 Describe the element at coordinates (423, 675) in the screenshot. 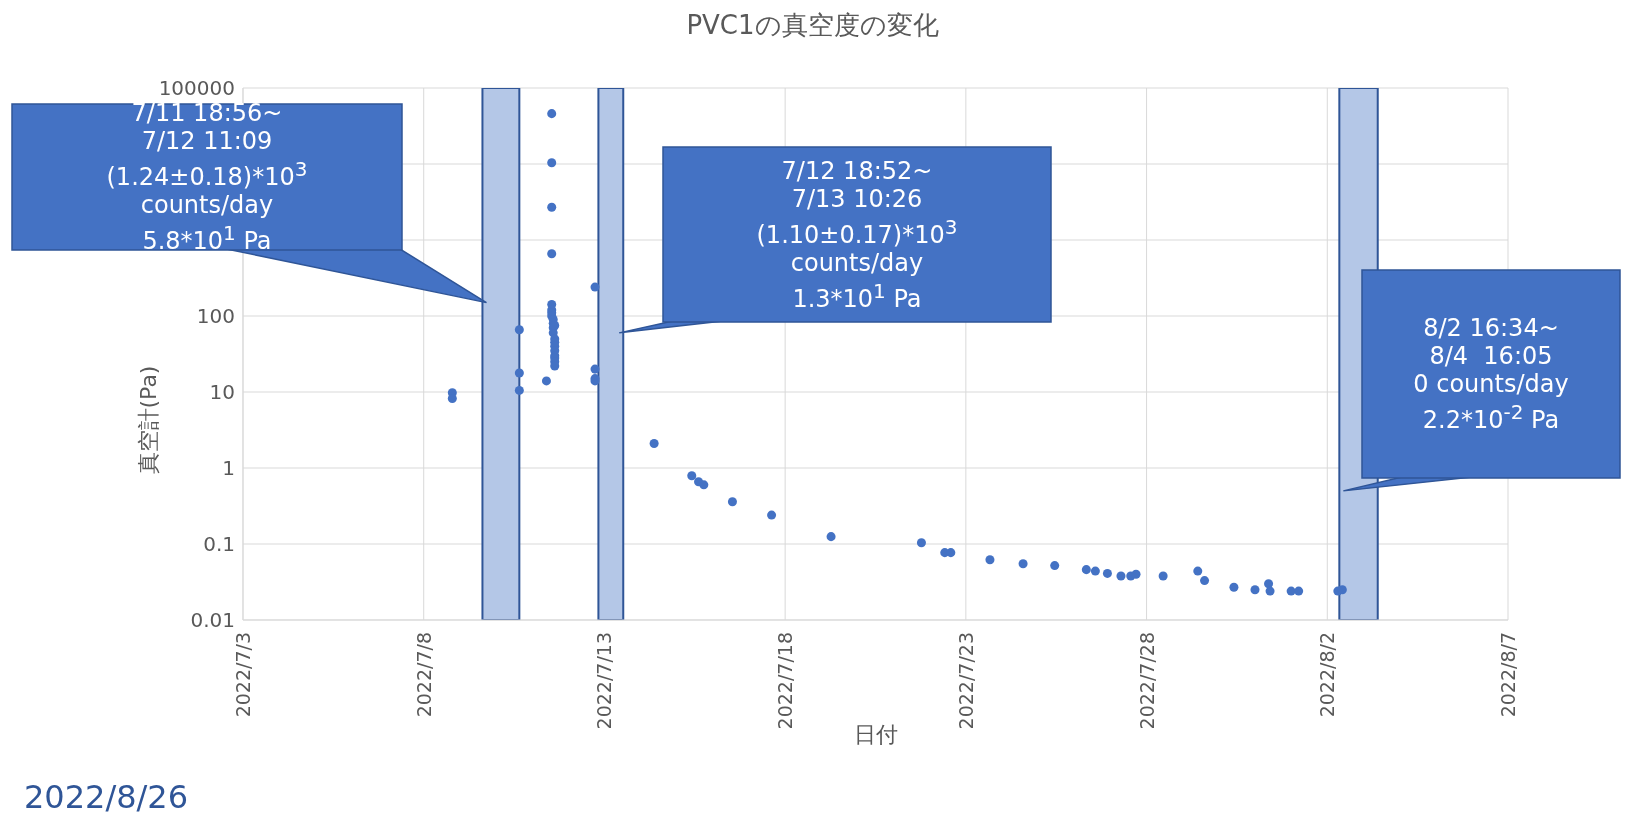

I see `x-tick-label: 2022/7/8` at that location.